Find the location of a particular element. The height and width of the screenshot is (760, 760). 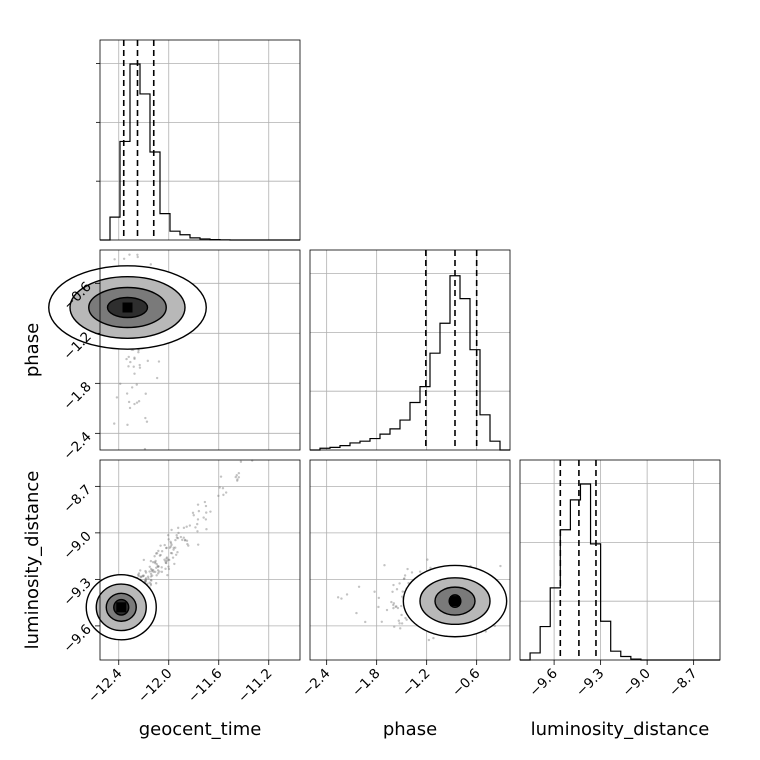

hist-phase-bars is located at coordinates (410, 363).